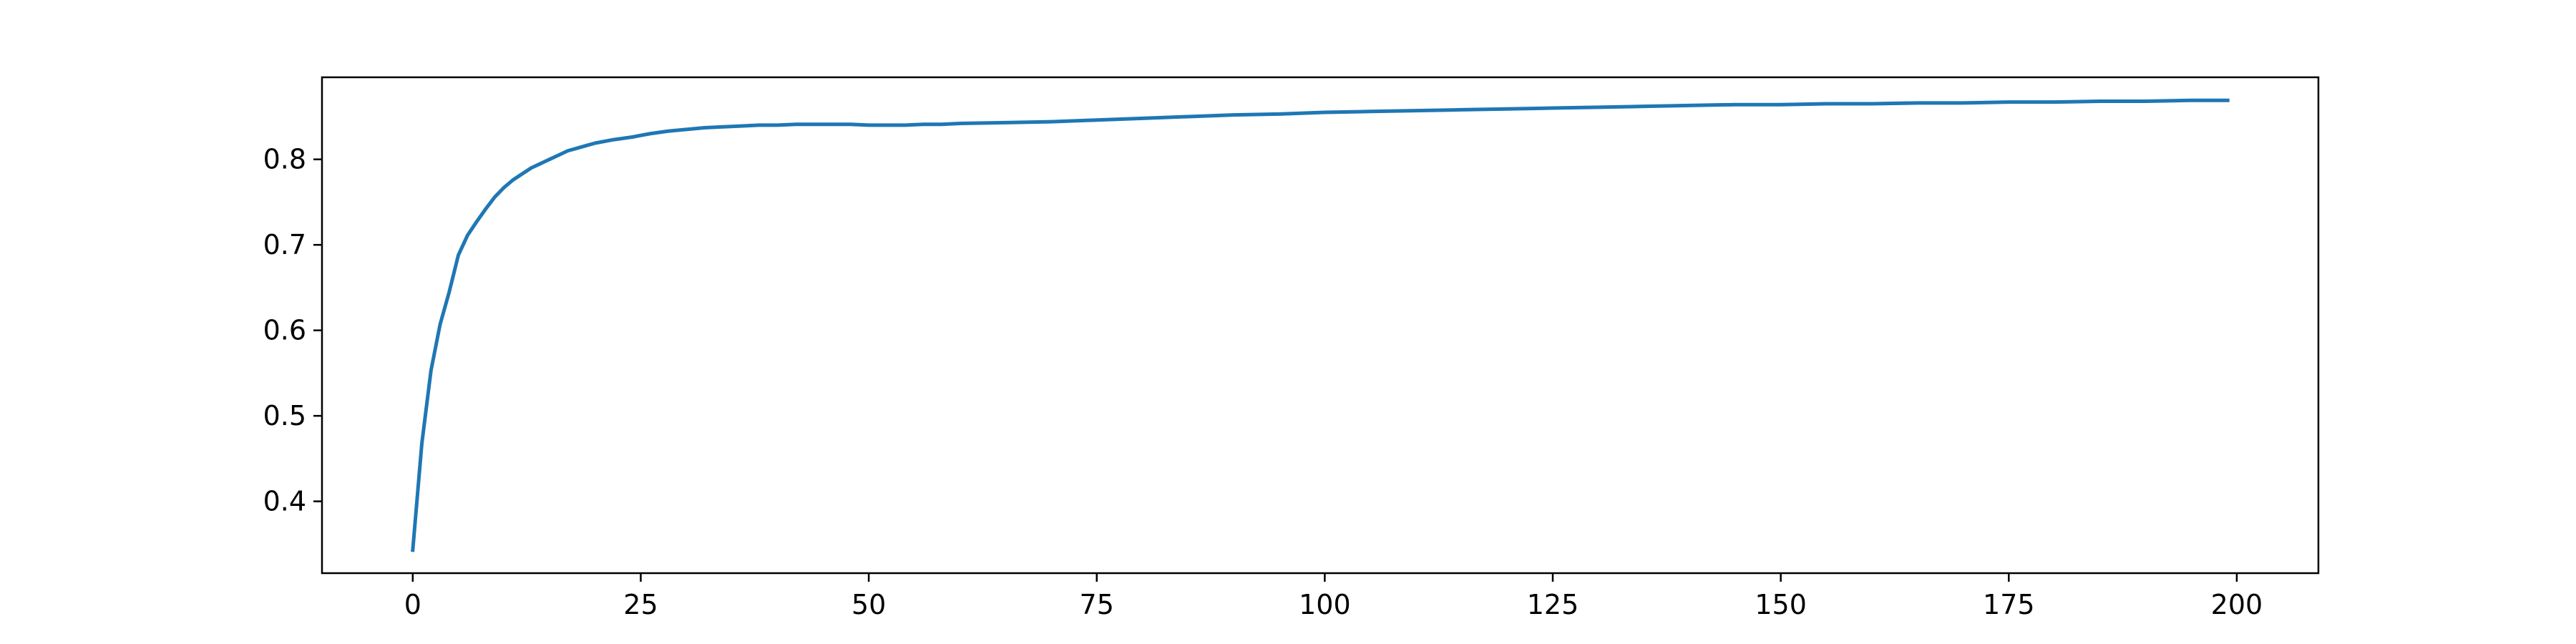  What do you see at coordinates (869, 604) in the screenshot?
I see `x-tick-label: 50` at bounding box center [869, 604].